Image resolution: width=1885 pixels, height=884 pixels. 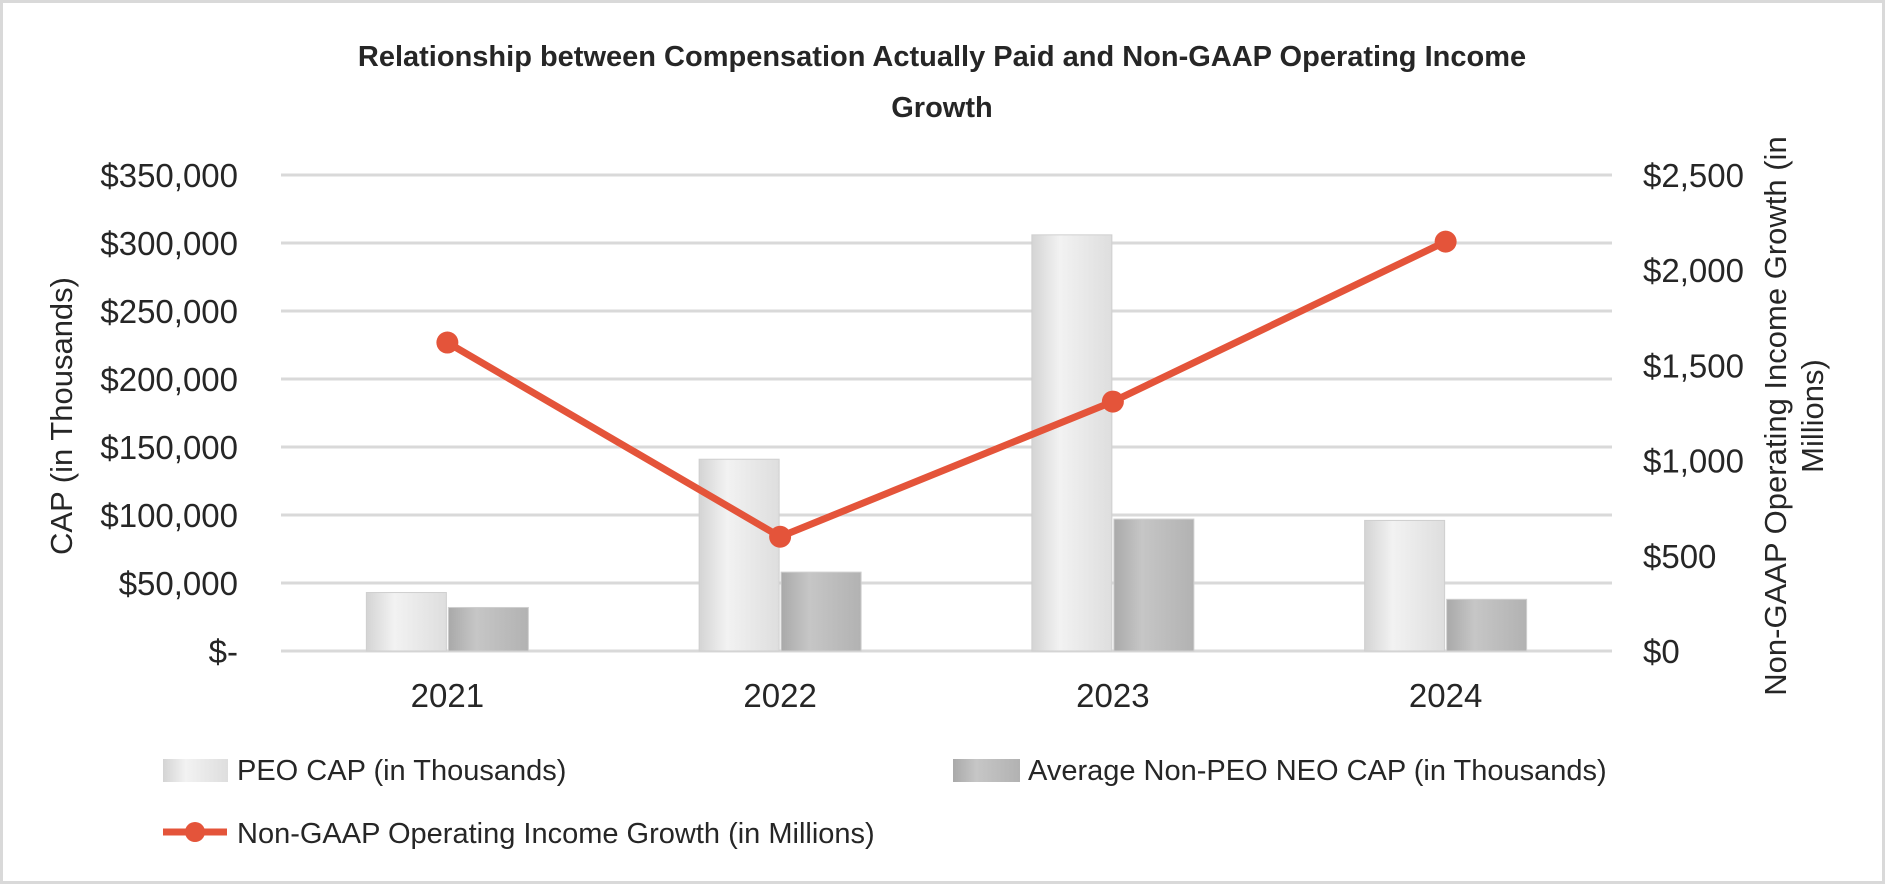 What do you see at coordinates (223, 651) in the screenshot?
I see `left-axis-tick-label: $-` at bounding box center [223, 651].